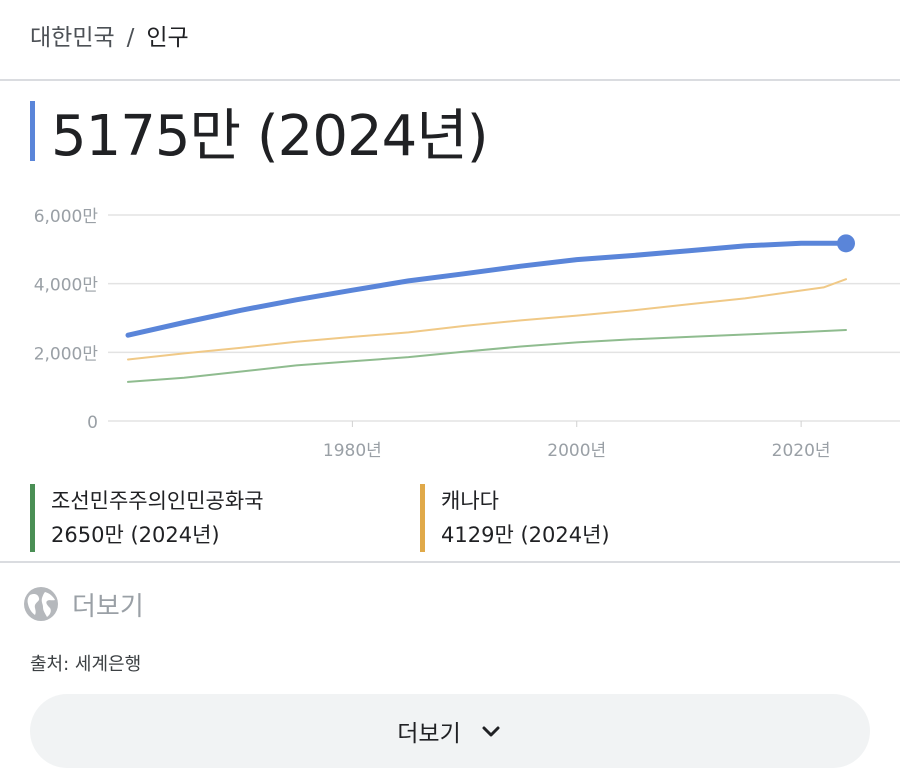  Describe the element at coordinates (72, 38) in the screenshot. I see `breadcrumb-country: 대한민국` at that location.